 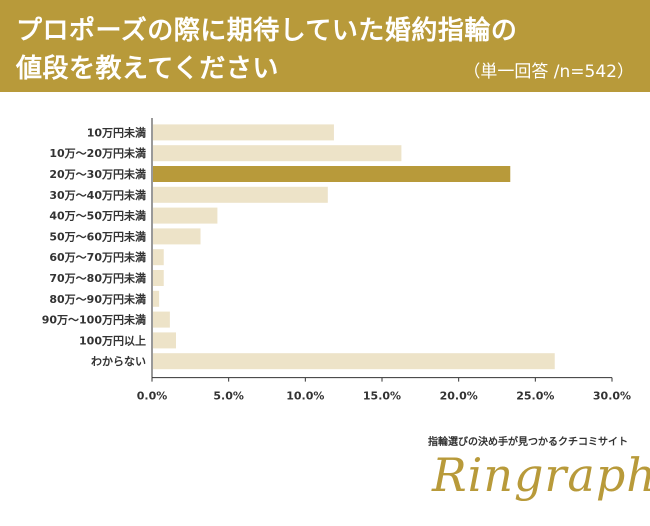 What do you see at coordinates (548, 72) in the screenshot?
I see `sample-size-label: （単一回答 /n=542）` at bounding box center [548, 72].